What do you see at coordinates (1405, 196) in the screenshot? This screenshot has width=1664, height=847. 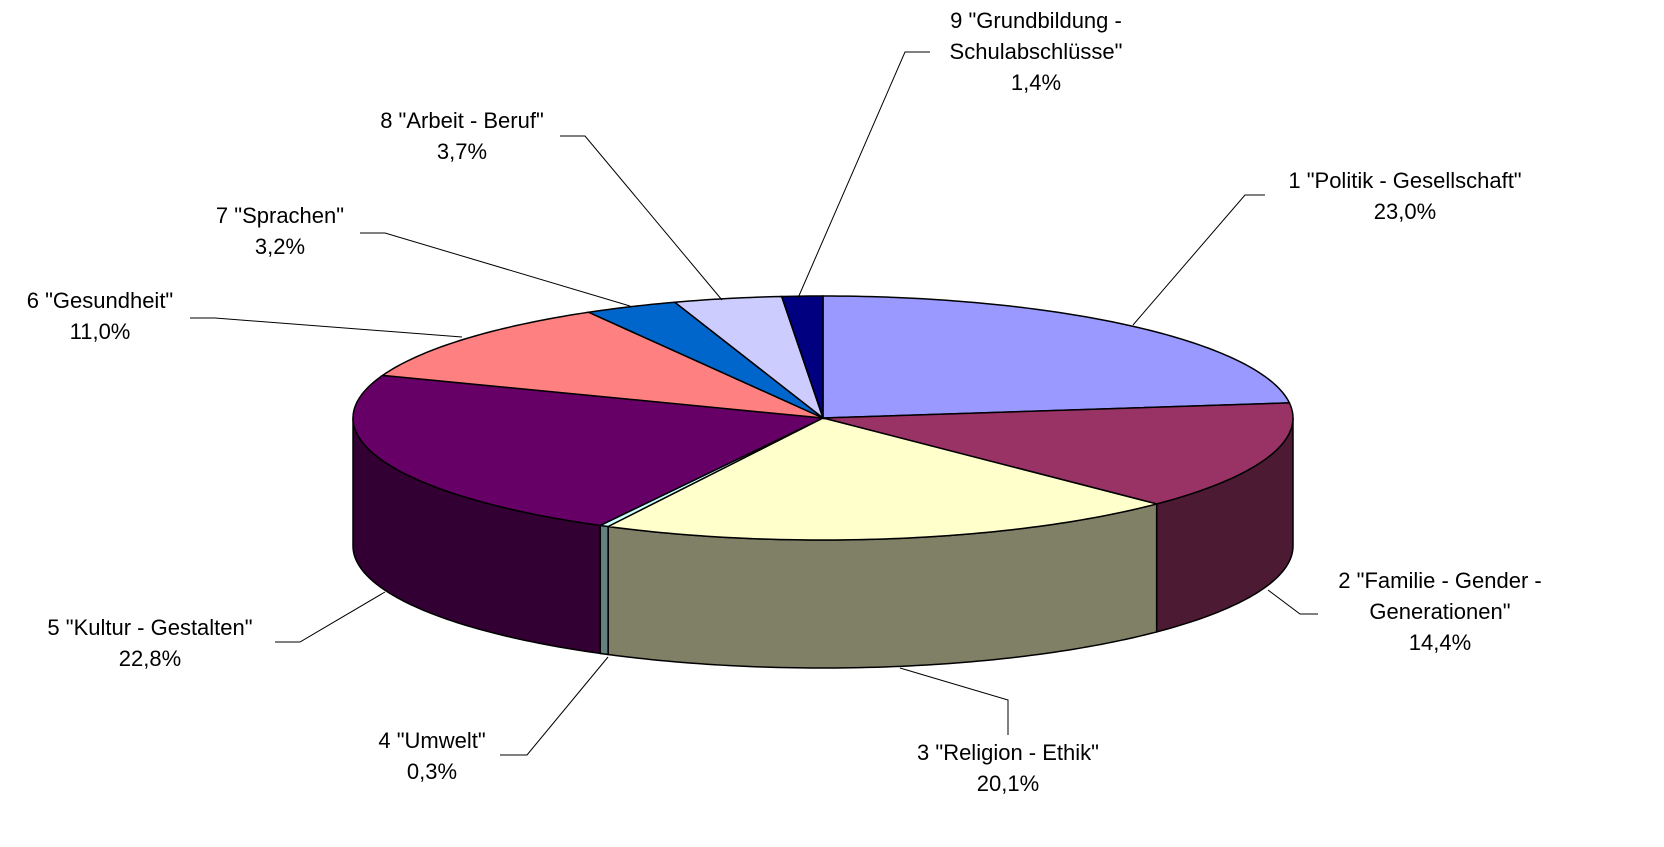 I see `data-label: 1 "Politik - Gesellschaft" 23,0%` at bounding box center [1405, 196].